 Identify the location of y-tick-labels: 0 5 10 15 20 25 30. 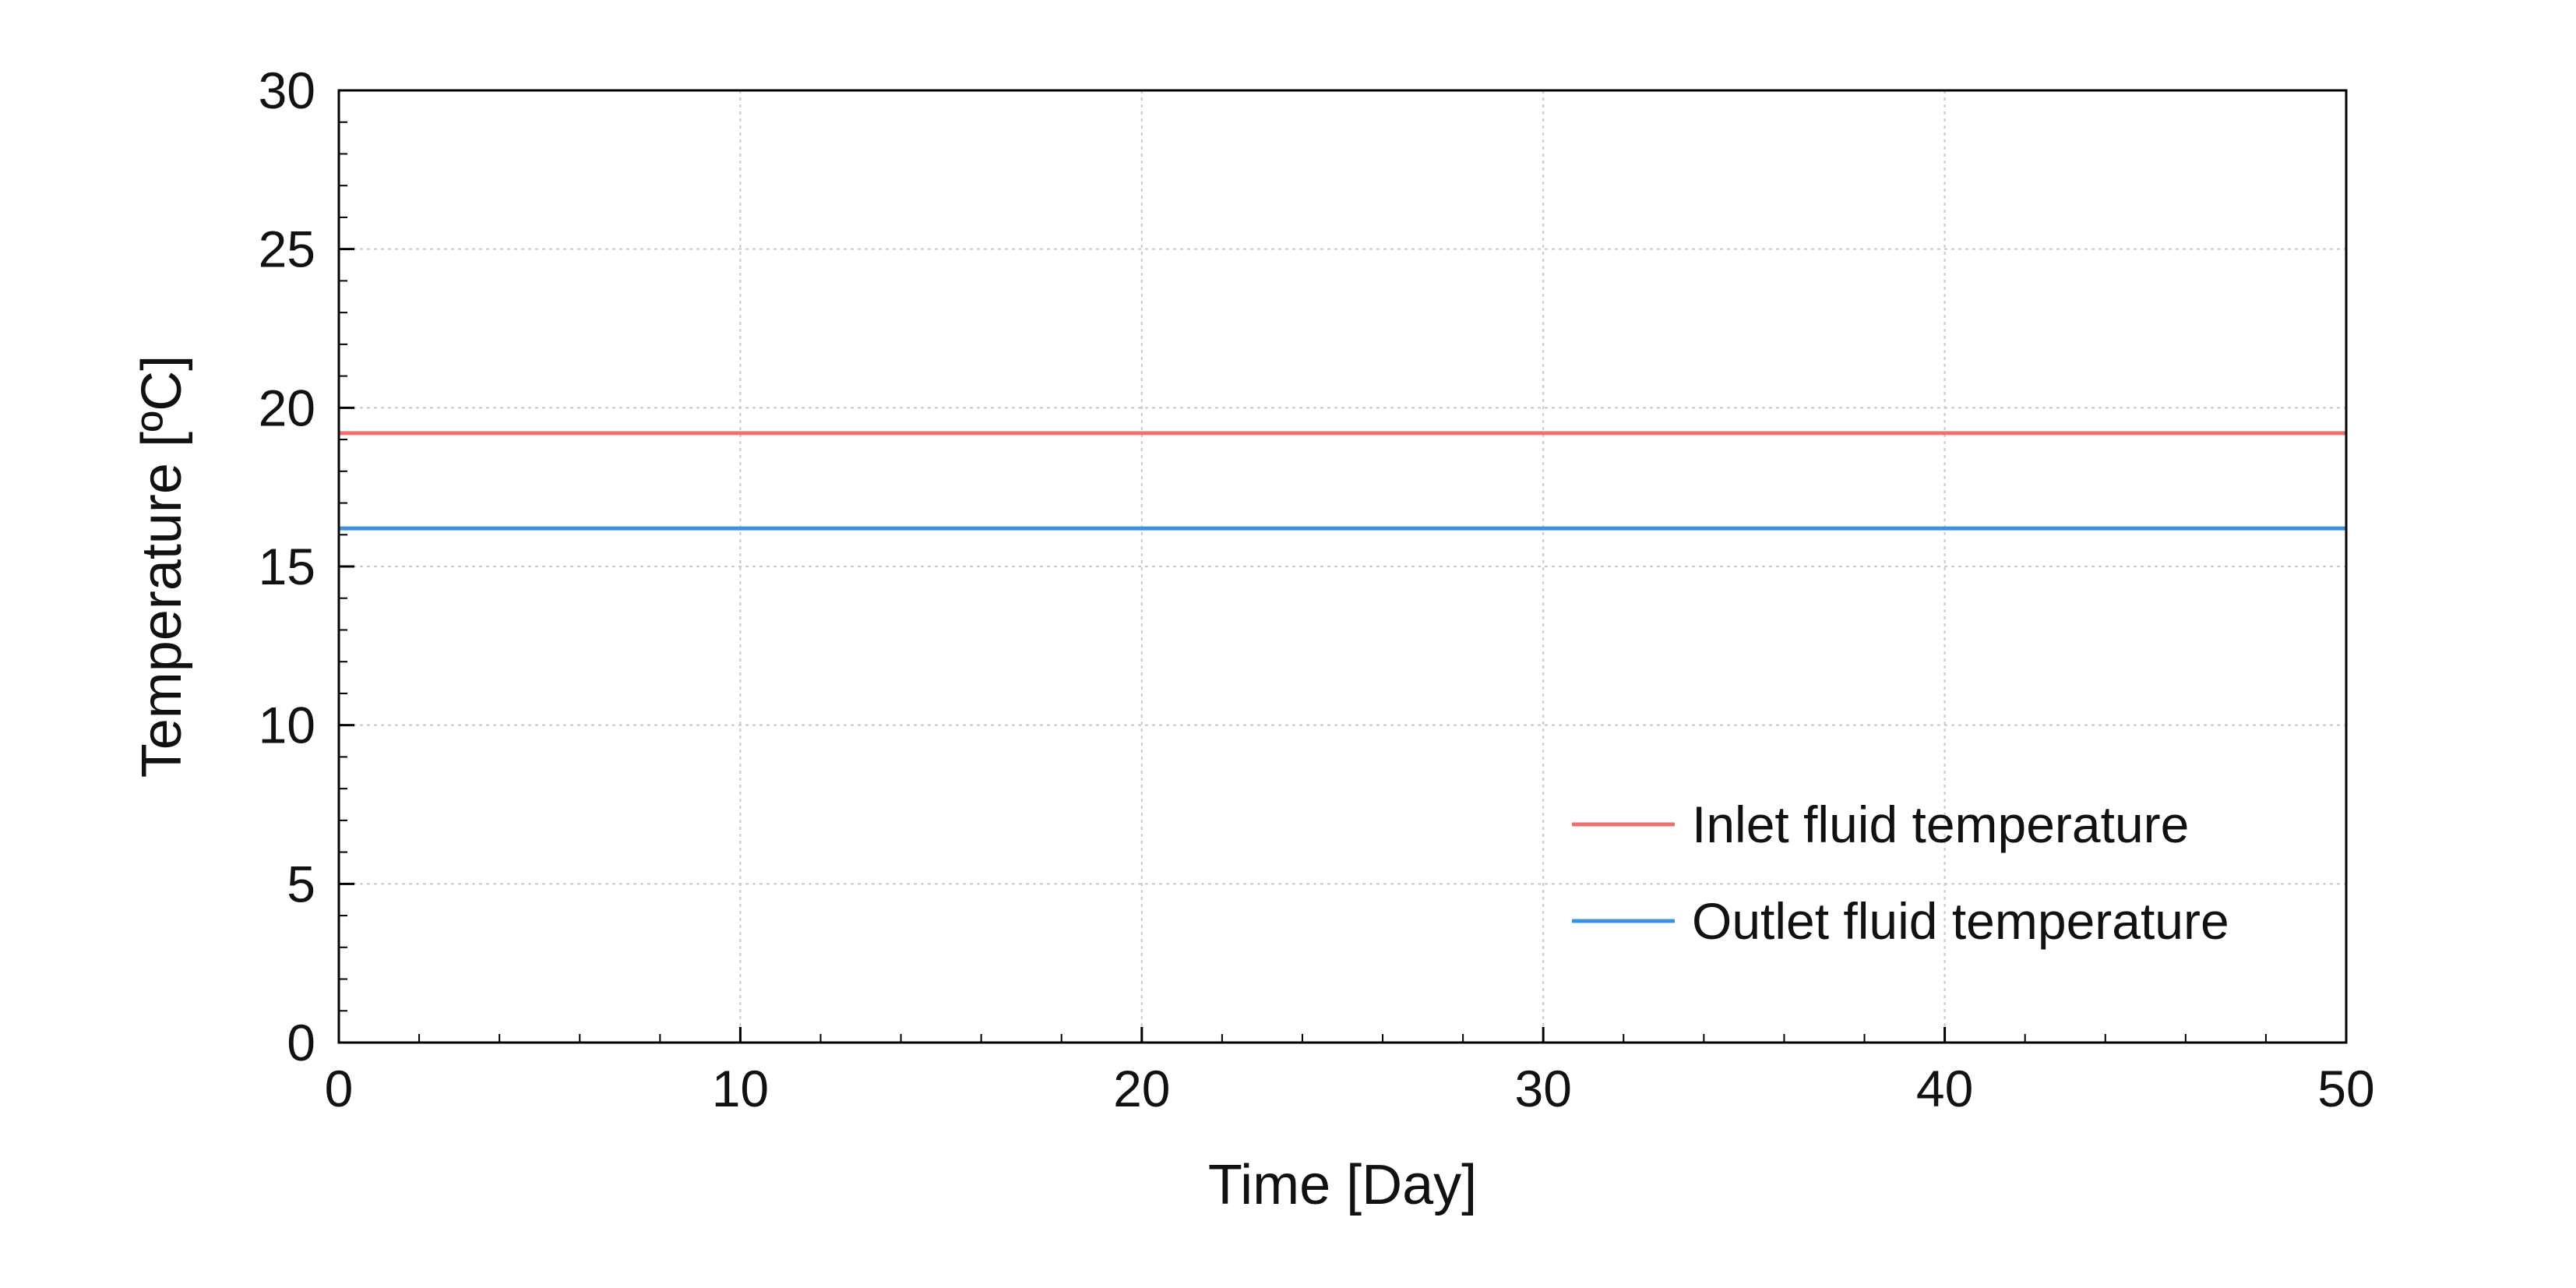
(287, 566).